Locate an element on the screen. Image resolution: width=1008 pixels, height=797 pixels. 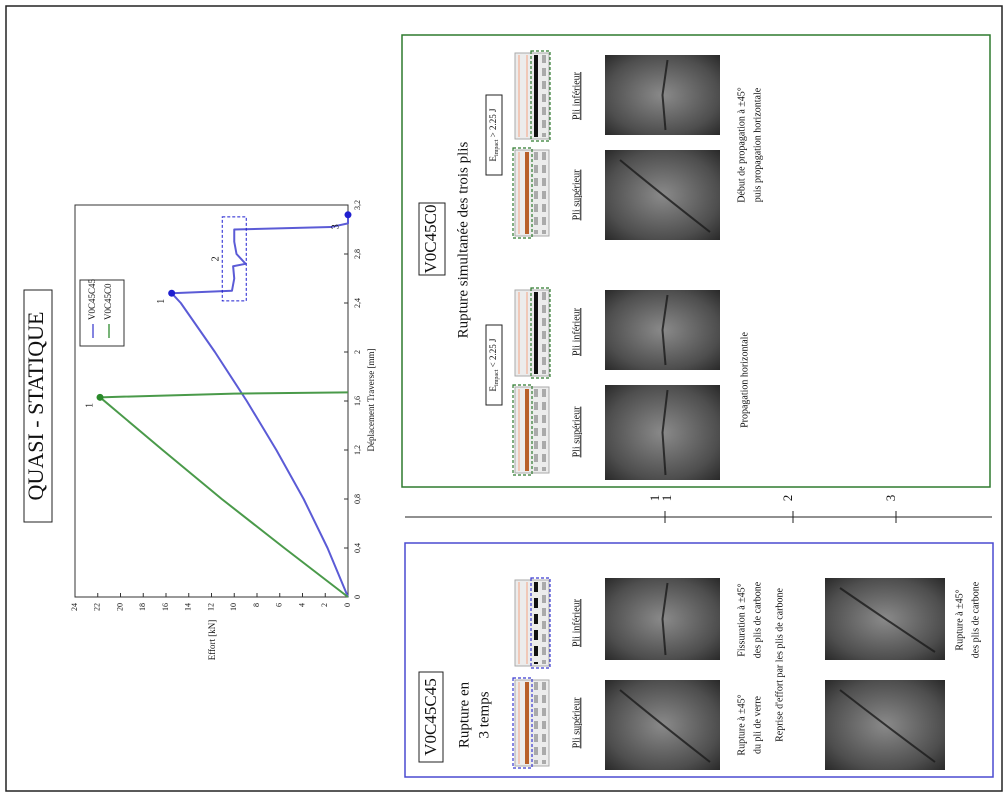
y-tick-label: 10 is located at coordinates (233, 607).